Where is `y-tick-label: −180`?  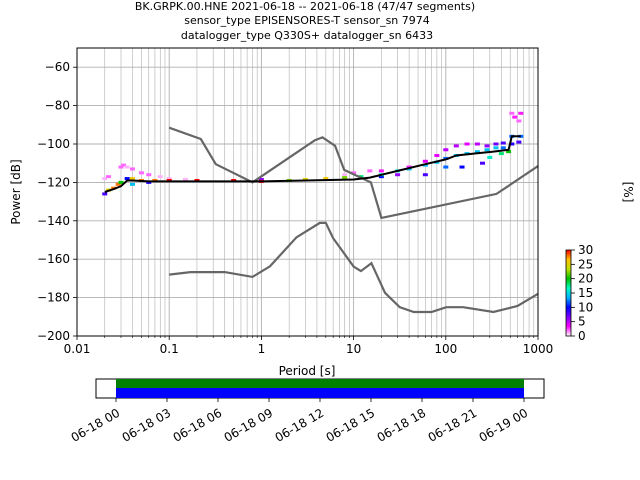
y-tick-label: −180 is located at coordinates (53, 298).